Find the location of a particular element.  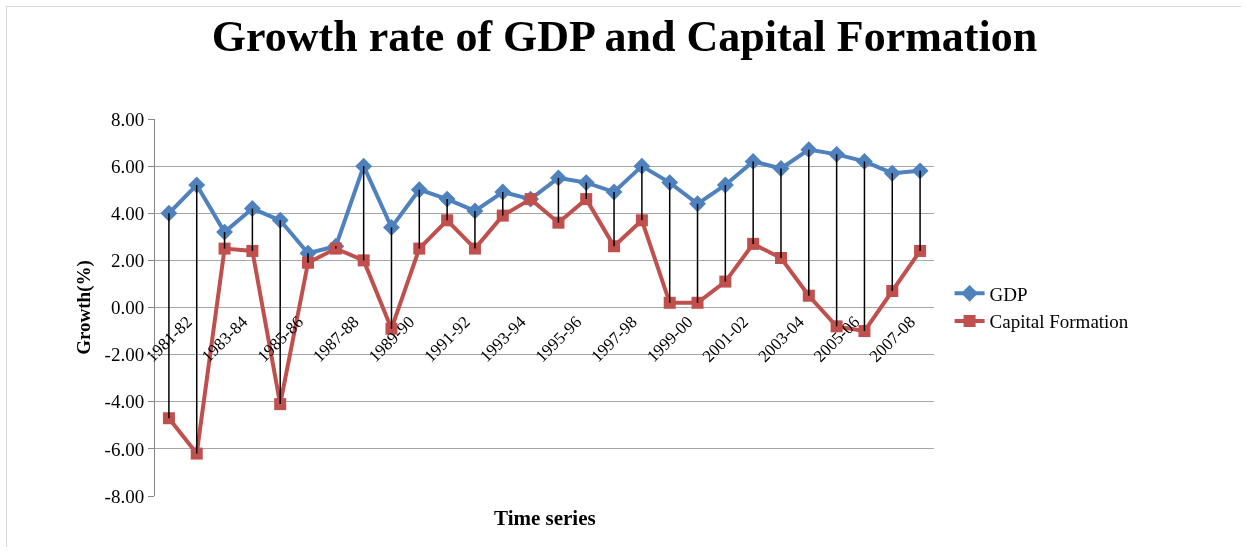

y-tick-label: 8.00 is located at coordinates (127, 119).